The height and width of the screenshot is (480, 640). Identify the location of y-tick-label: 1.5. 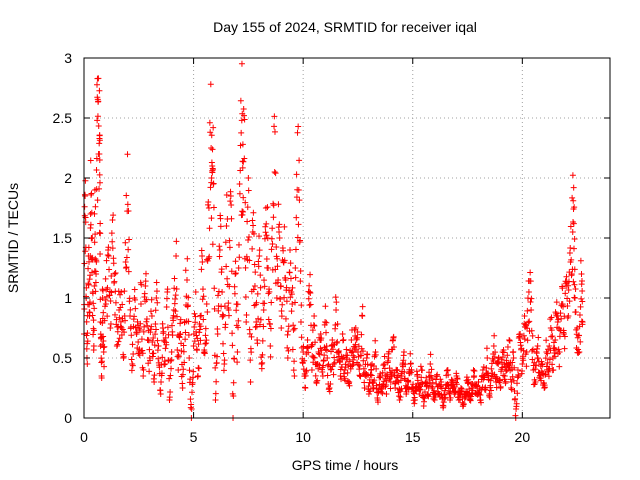
(63, 238).